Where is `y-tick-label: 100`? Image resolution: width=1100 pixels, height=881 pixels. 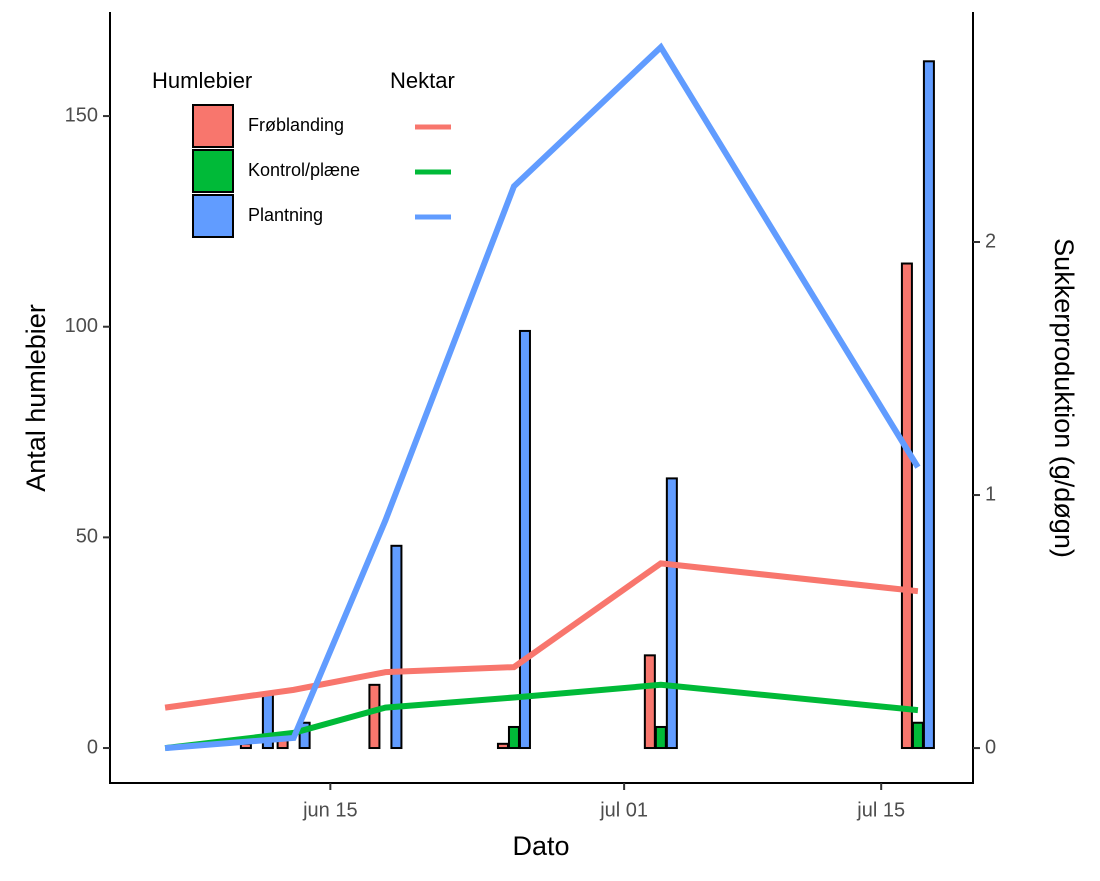
y-tick-label: 100 is located at coordinates (81, 326).